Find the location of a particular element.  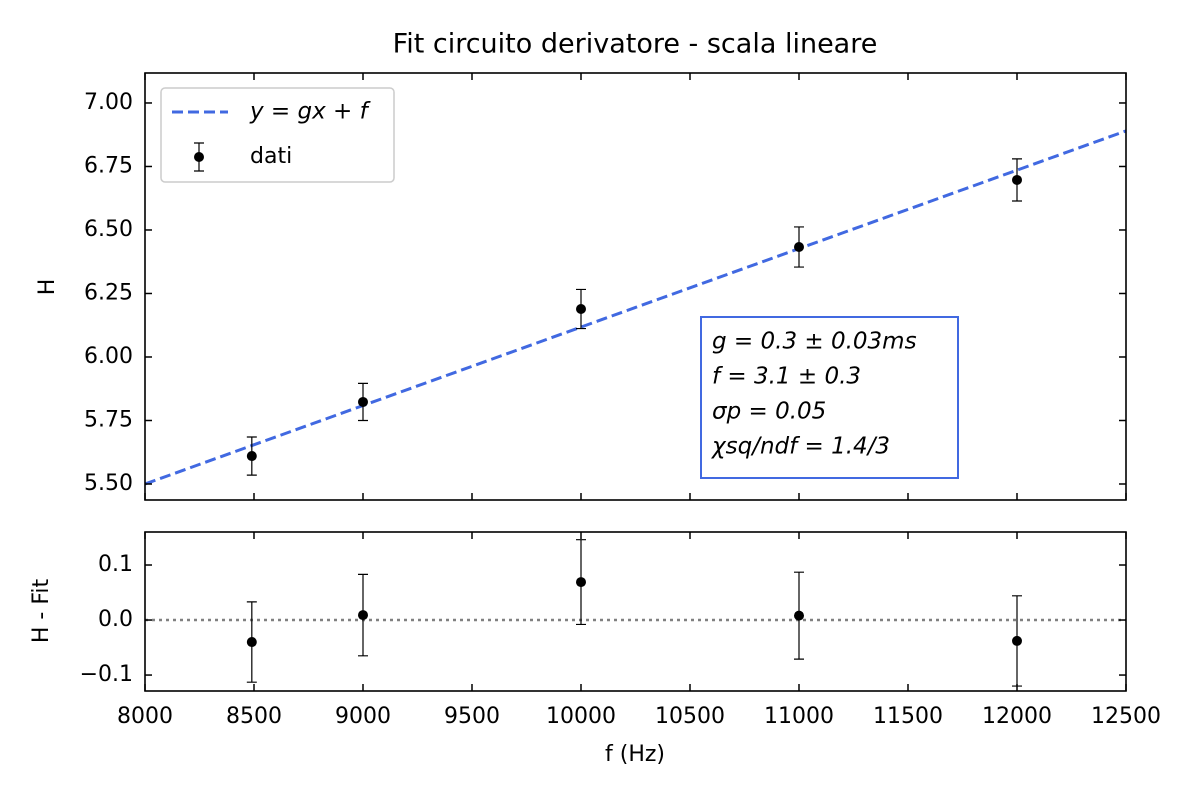

y-tick-label: 6.25 is located at coordinates (108, 292).